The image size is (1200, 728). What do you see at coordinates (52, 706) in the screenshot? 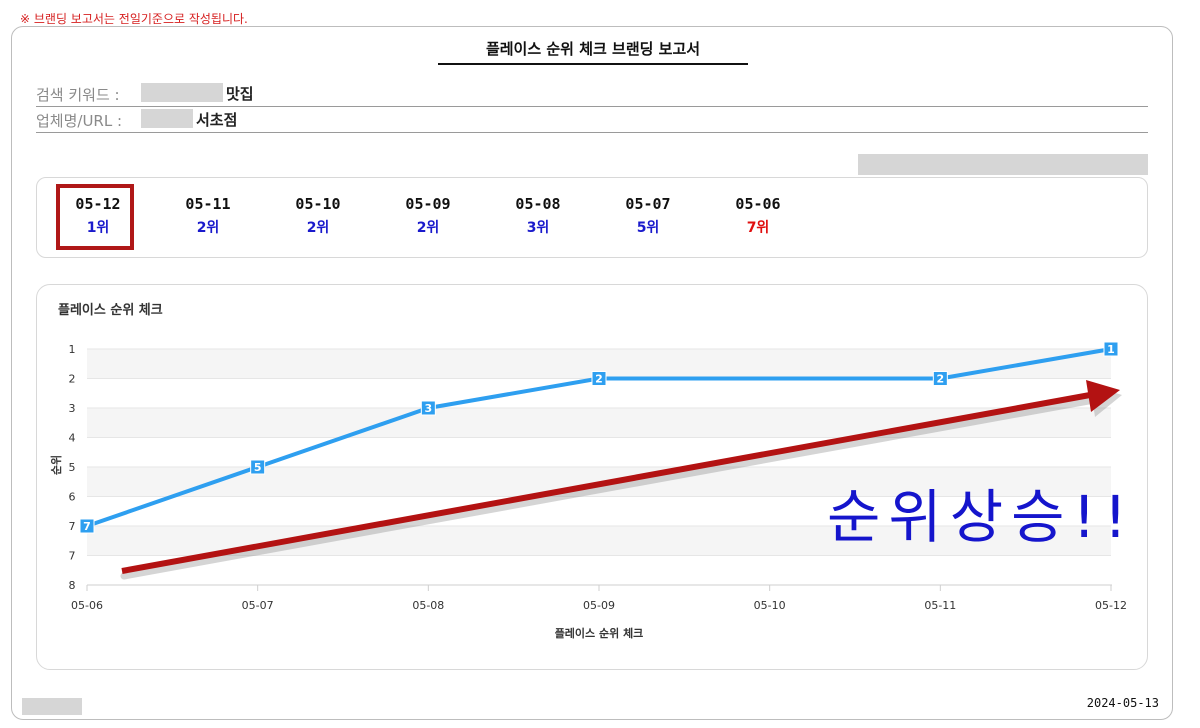
I see `footer-redaction` at bounding box center [52, 706].